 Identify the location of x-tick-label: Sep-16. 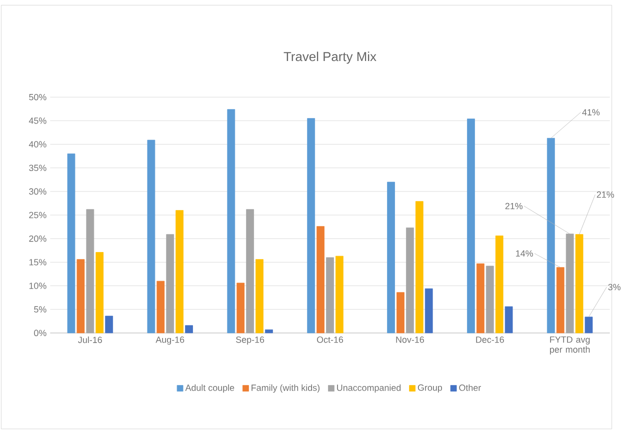
(250, 340).